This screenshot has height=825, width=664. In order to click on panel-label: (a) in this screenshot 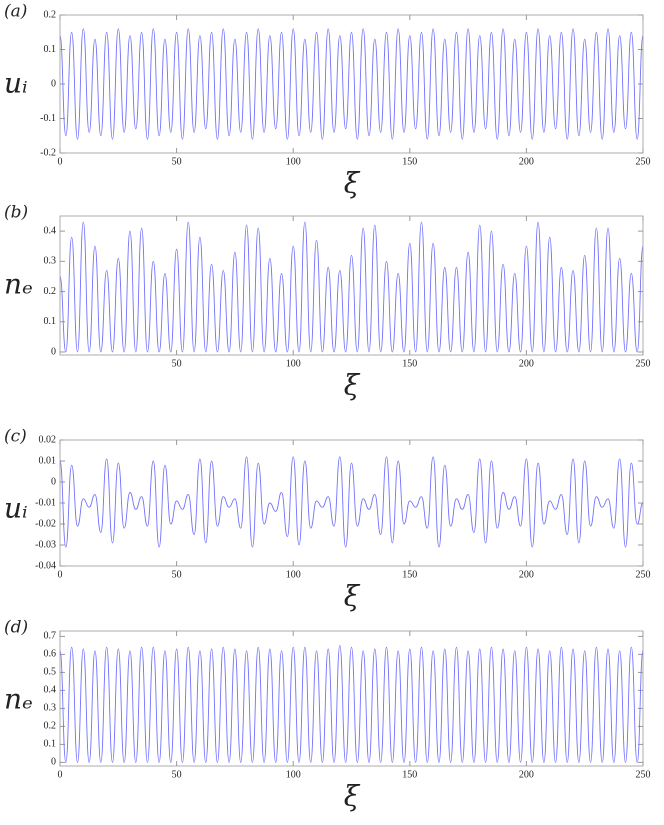, I will do `click(15, 12)`.